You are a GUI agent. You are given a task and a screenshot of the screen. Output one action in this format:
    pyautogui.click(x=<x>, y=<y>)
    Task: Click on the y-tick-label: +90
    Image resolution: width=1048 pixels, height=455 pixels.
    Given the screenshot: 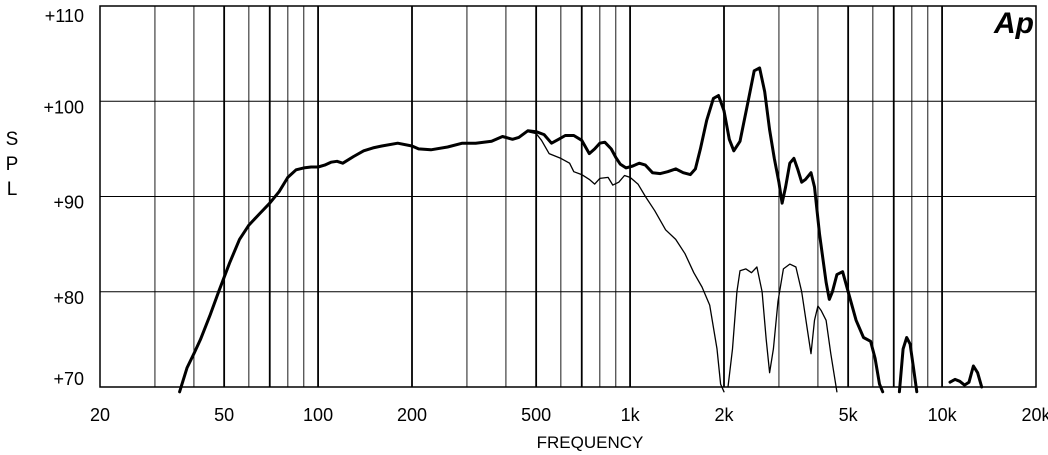 What is the action you would take?
    pyautogui.click(x=68, y=203)
    